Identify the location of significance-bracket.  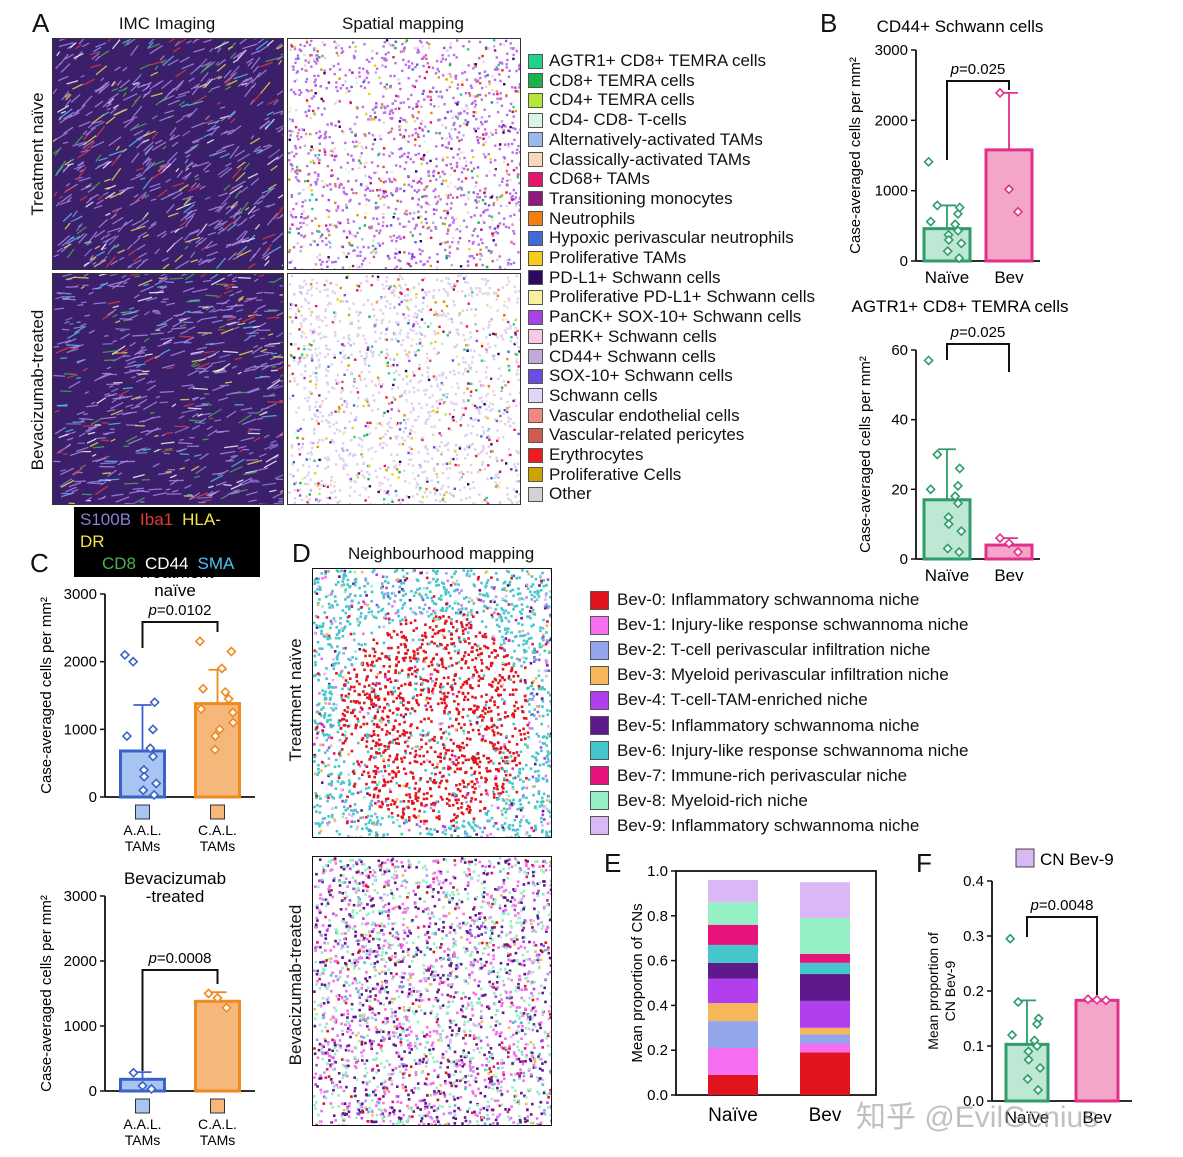
(180, 634).